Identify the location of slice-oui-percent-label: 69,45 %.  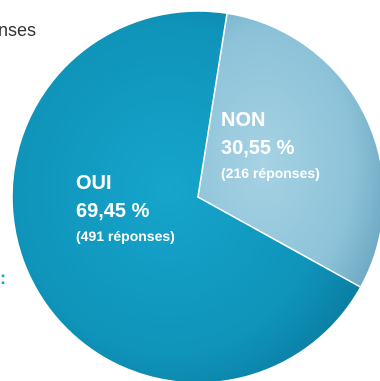
(113, 211).